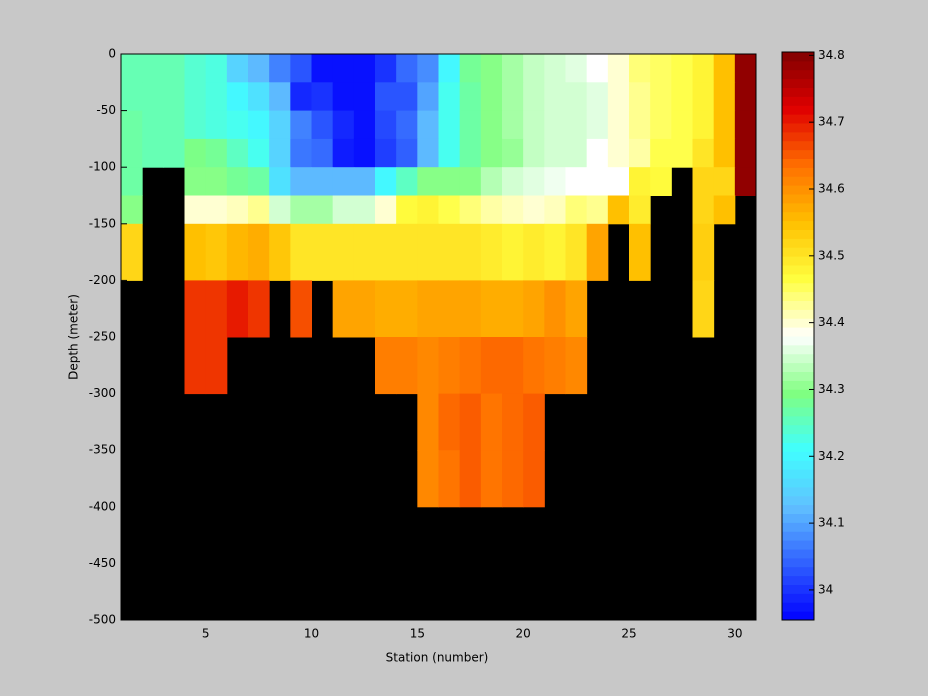  I want to click on y-tick-label: 0, so click(112, 54).